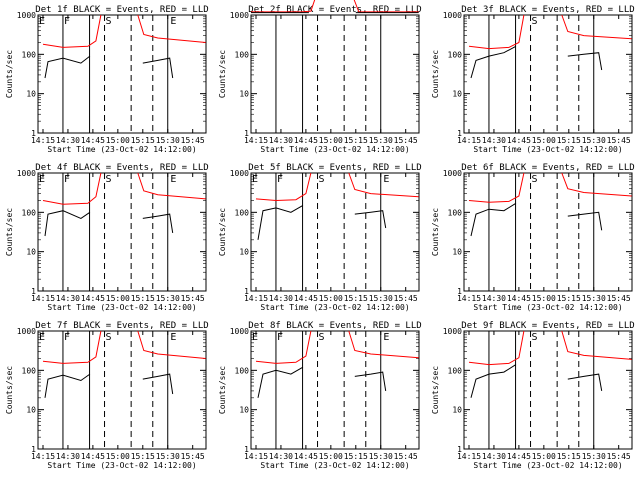 The height and width of the screenshot is (480, 640). I want to click on panel-title: Det 1f BLACK = Events, RED = LLD, so click(121, 10).